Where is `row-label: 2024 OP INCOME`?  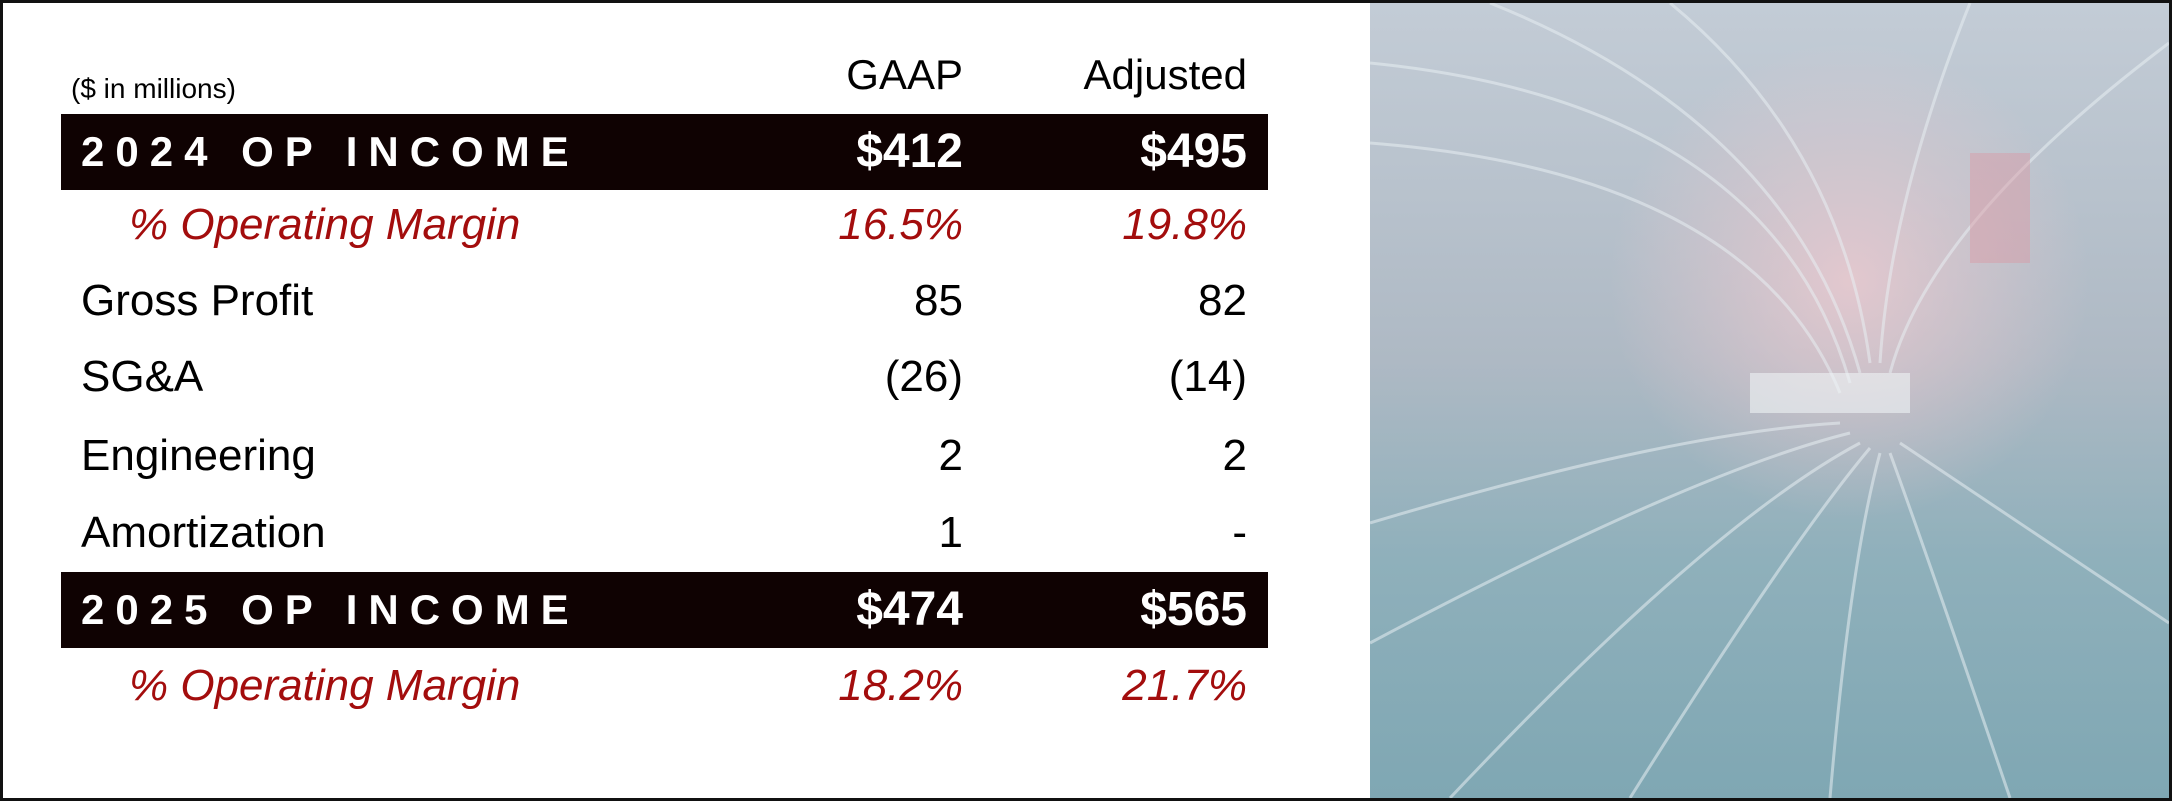 row-label: 2024 OP INCOME is located at coordinates (330, 151).